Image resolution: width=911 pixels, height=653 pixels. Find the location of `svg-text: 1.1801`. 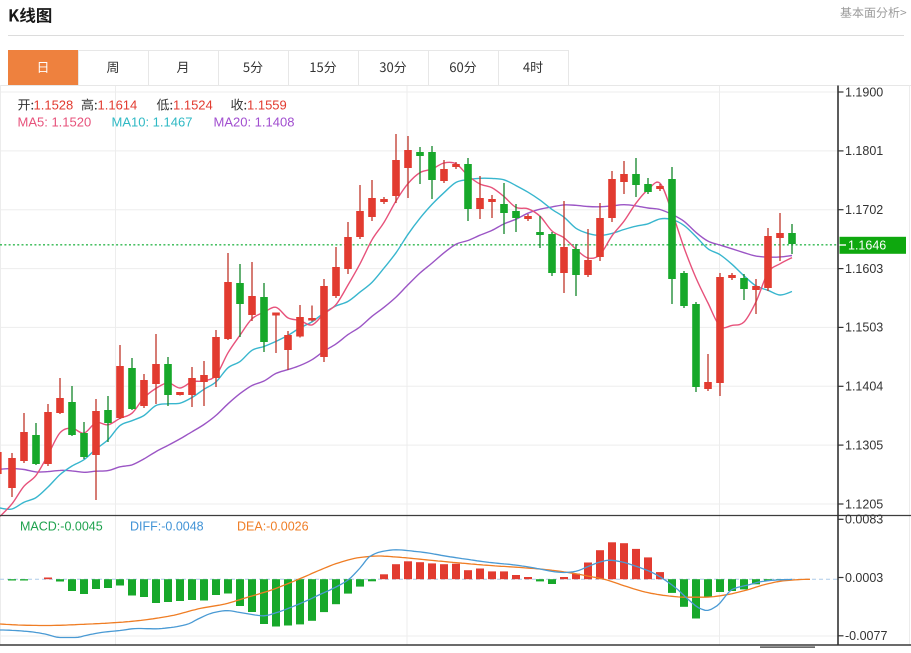

svg-text: 1.1801 is located at coordinates (864, 151).